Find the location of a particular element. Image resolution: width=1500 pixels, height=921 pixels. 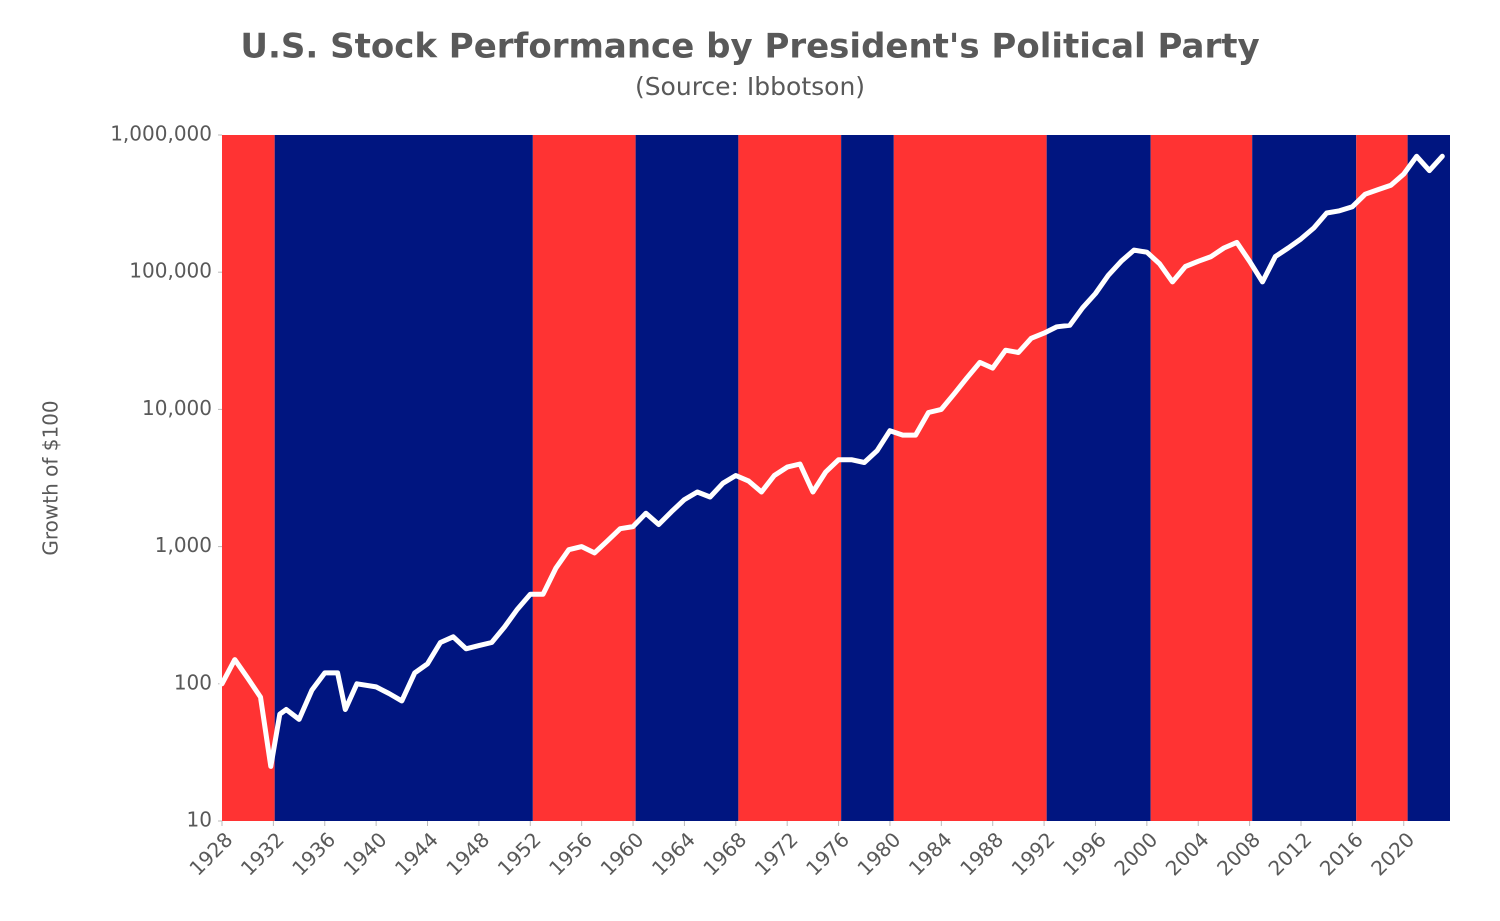

y-tick-label: 100 is located at coordinates (193, 682).